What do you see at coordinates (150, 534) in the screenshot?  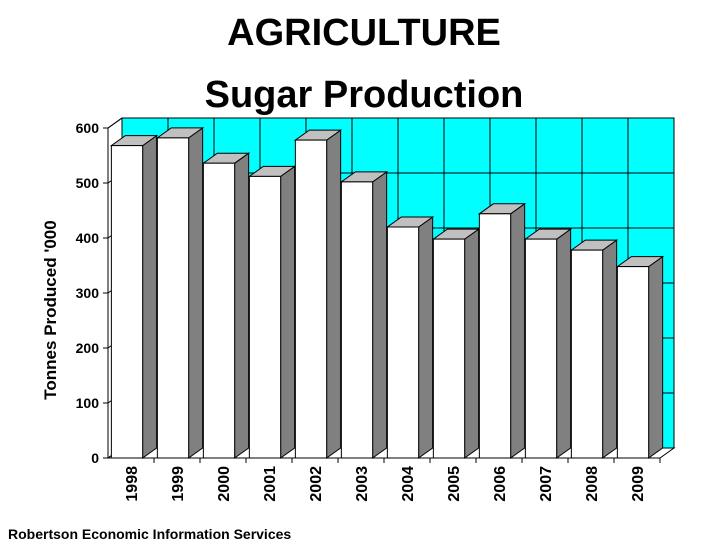 I see `source-credit: Robertson Economic Information Services` at bounding box center [150, 534].